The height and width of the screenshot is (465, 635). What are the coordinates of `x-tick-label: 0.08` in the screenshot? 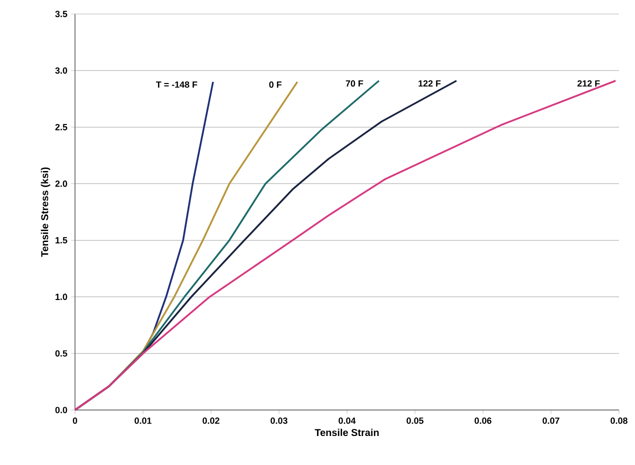 It's located at (619, 421).